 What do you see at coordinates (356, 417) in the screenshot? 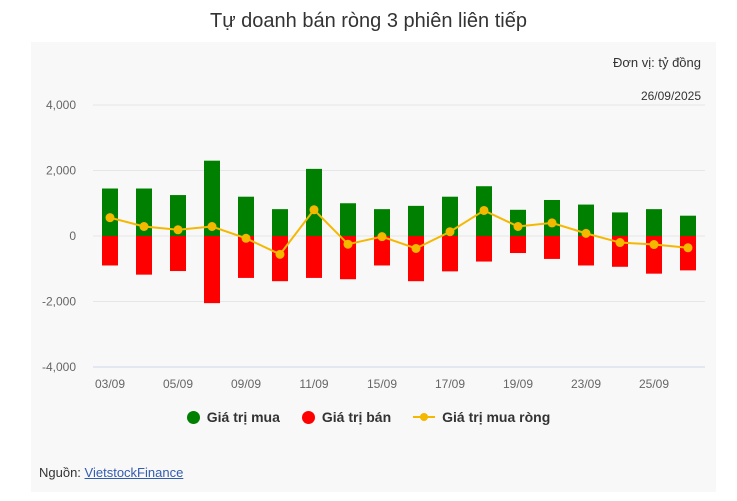
I see `legend-sell-label: Giá trị bán` at bounding box center [356, 417].